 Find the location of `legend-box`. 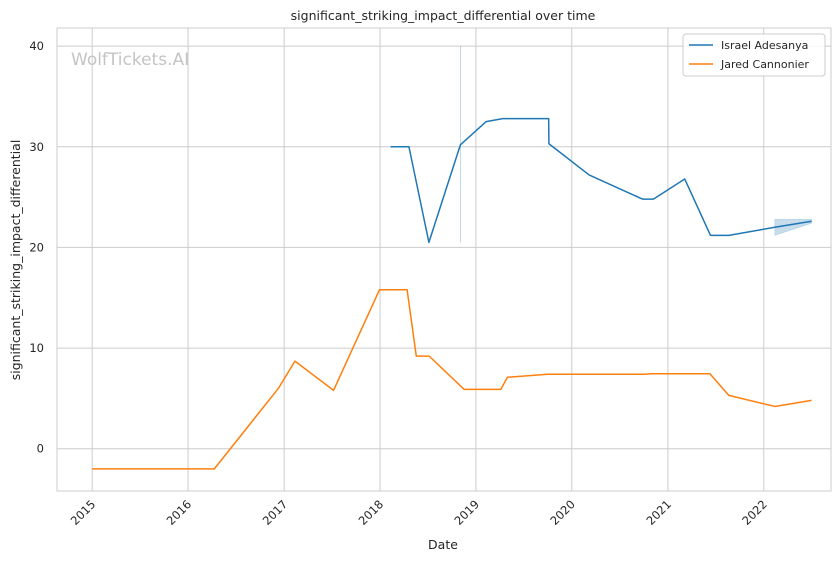

legend-box is located at coordinates (754, 55).